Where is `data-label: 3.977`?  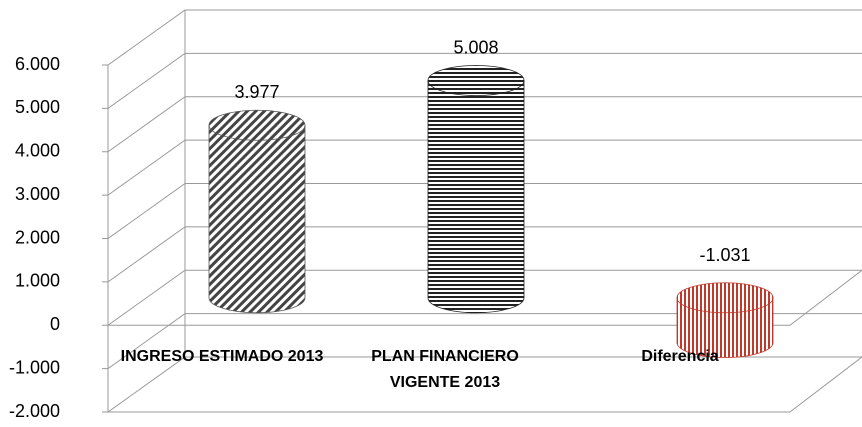 data-label: 3.977 is located at coordinates (256, 92).